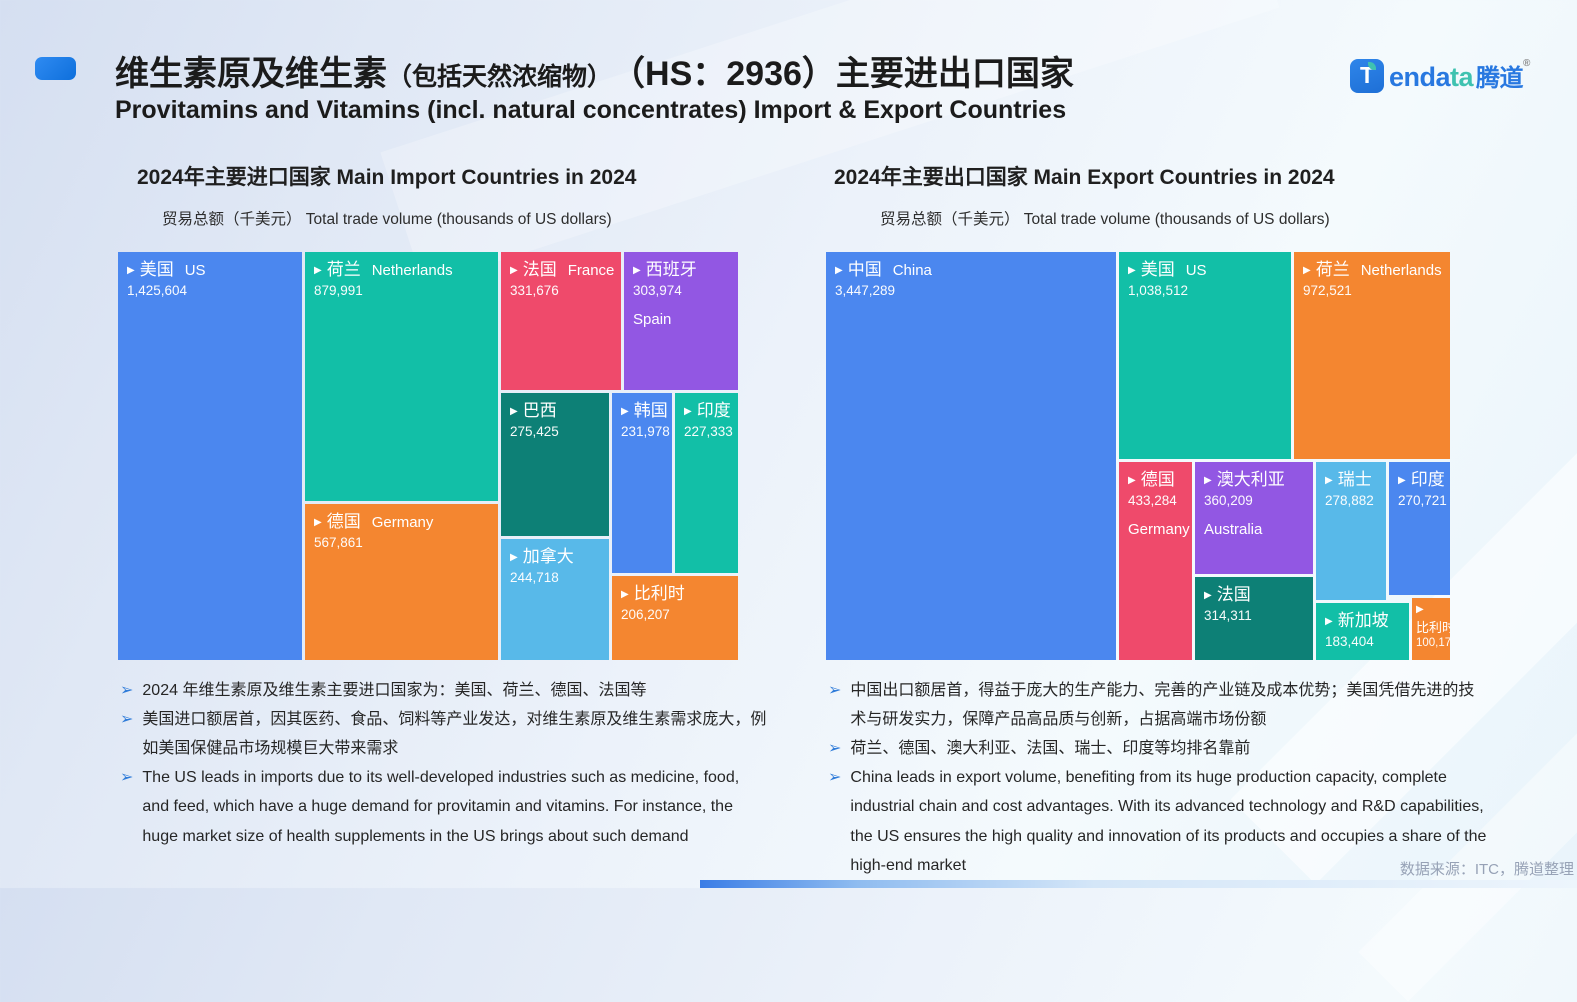 This screenshot has height=1002, width=1577. Describe the element at coordinates (1420, 77) in the screenshot. I see `logo-text-blue: enda` at that location.